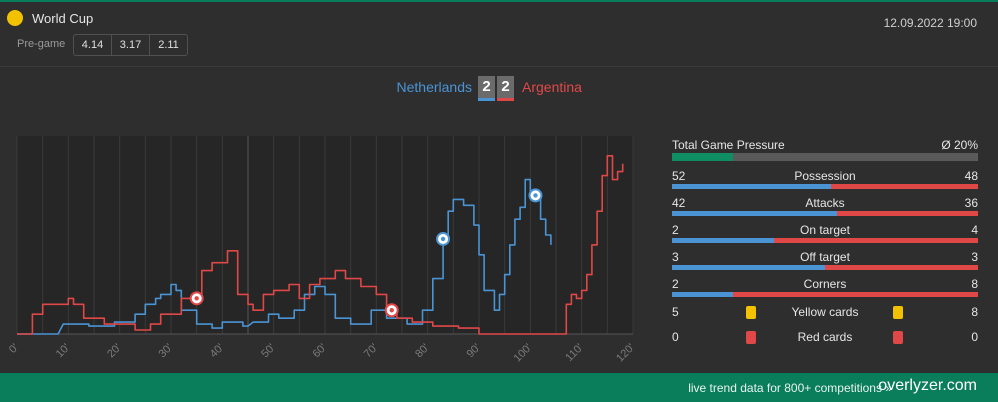  Describe the element at coordinates (974, 257) in the screenshot. I see `stat-away-value: 3` at that location.